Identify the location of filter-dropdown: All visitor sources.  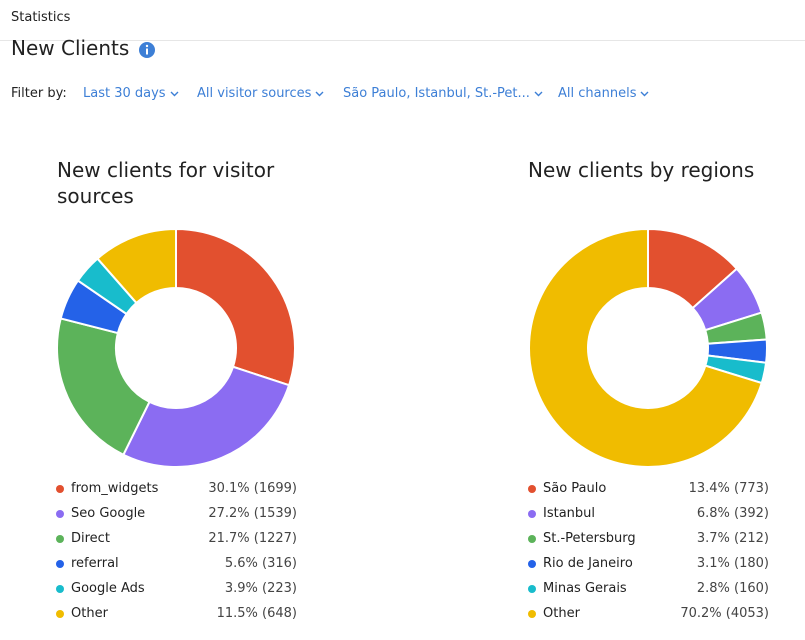
(260, 93).